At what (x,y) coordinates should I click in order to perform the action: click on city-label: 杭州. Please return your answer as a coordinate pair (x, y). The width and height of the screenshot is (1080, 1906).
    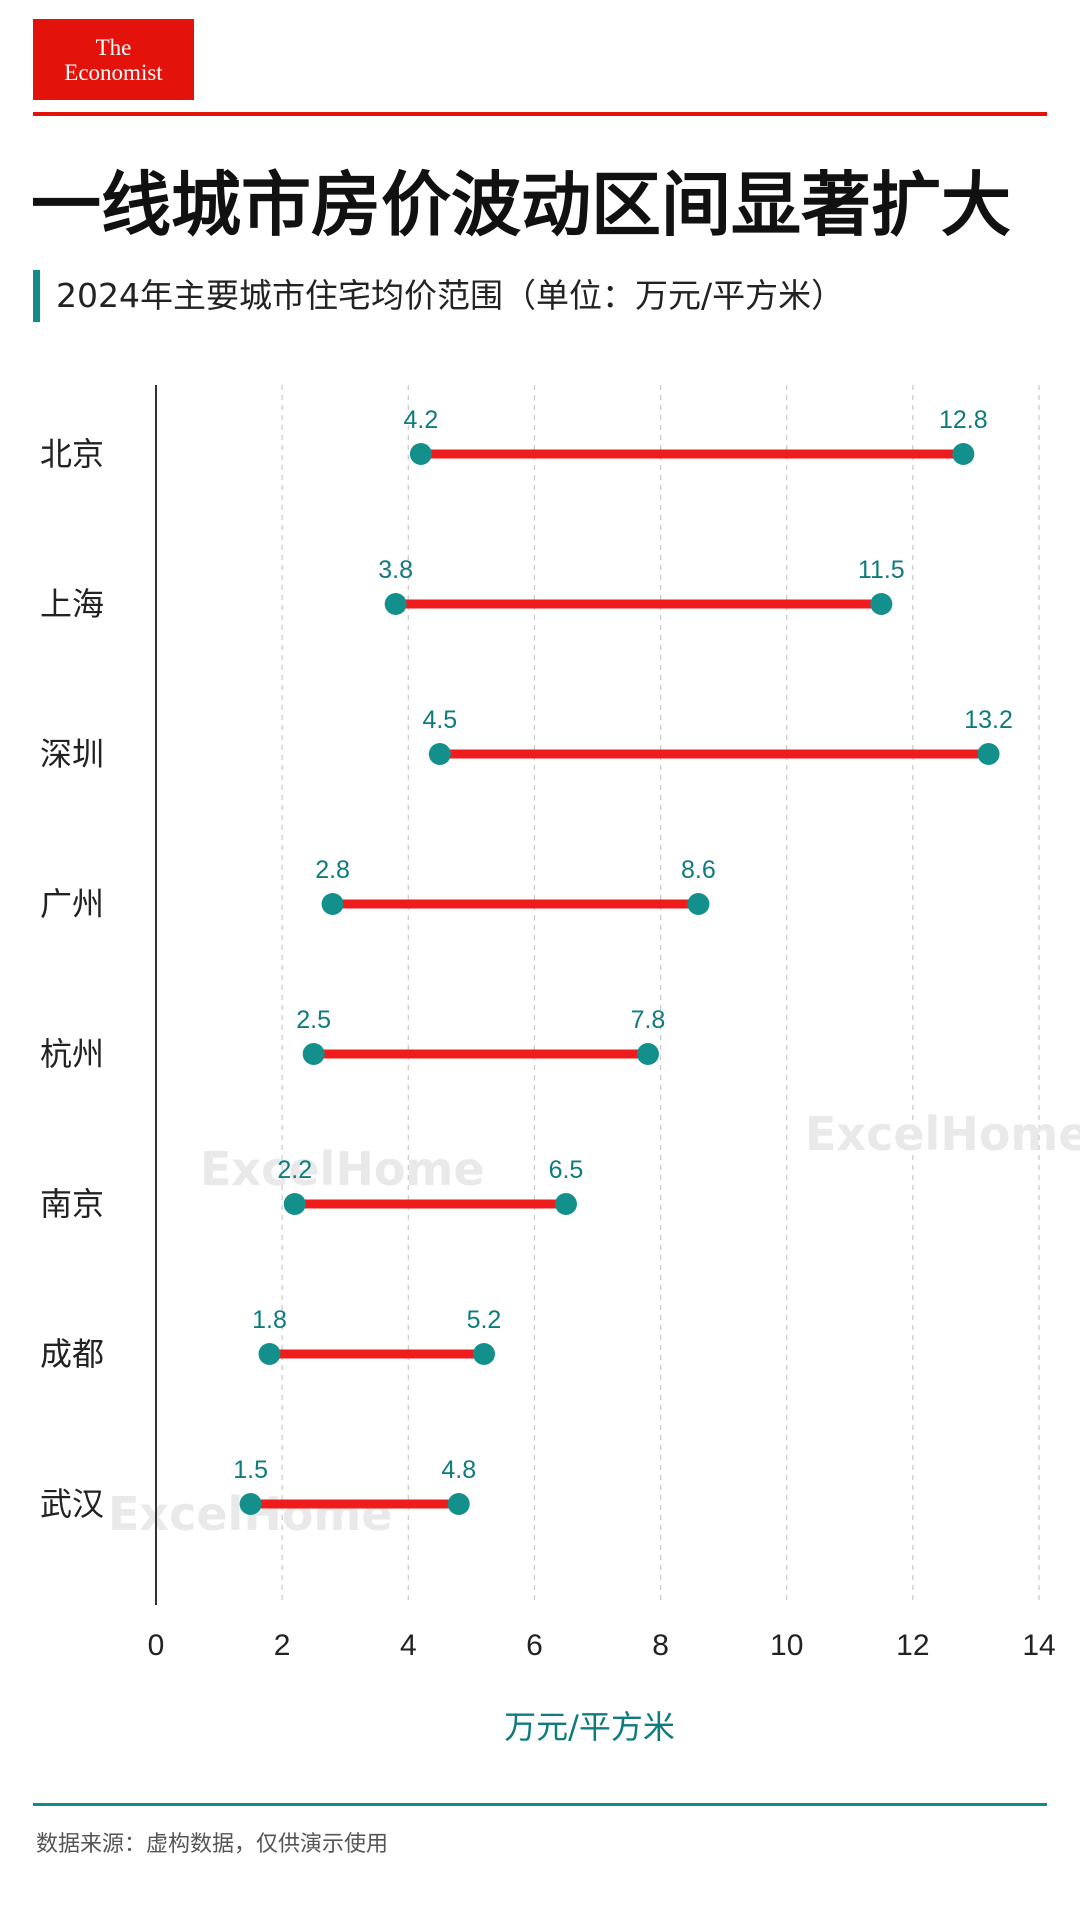
    Looking at the image, I should click on (72, 1054).